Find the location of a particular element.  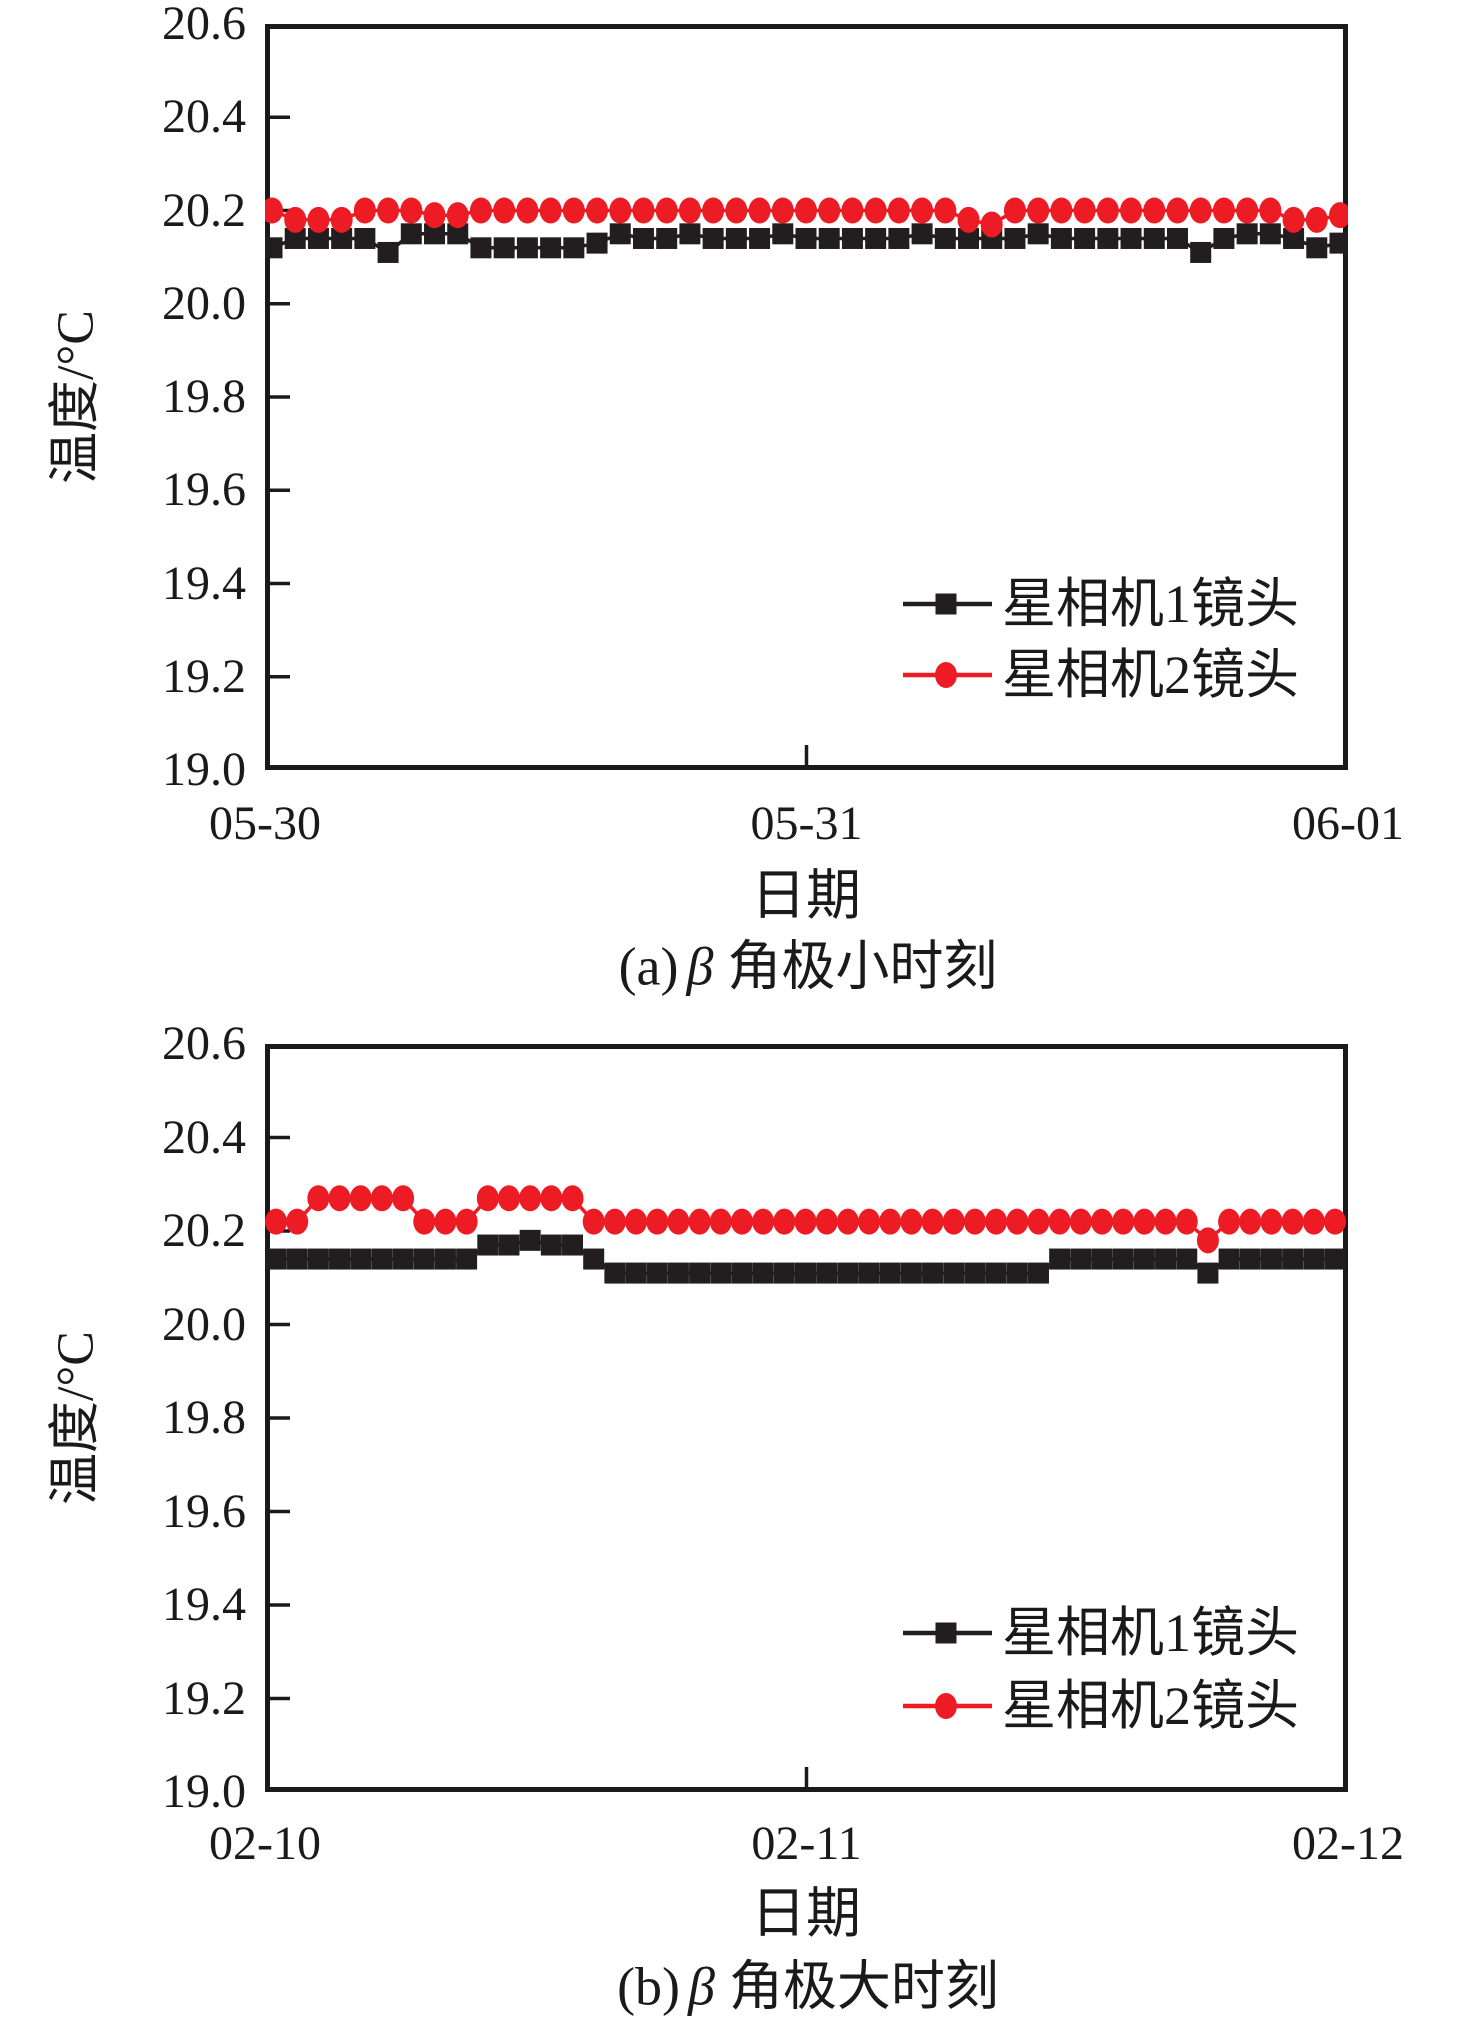

legend-label-camera1-lens-b: 星相机1镜头 is located at coordinates (1150, 1633).